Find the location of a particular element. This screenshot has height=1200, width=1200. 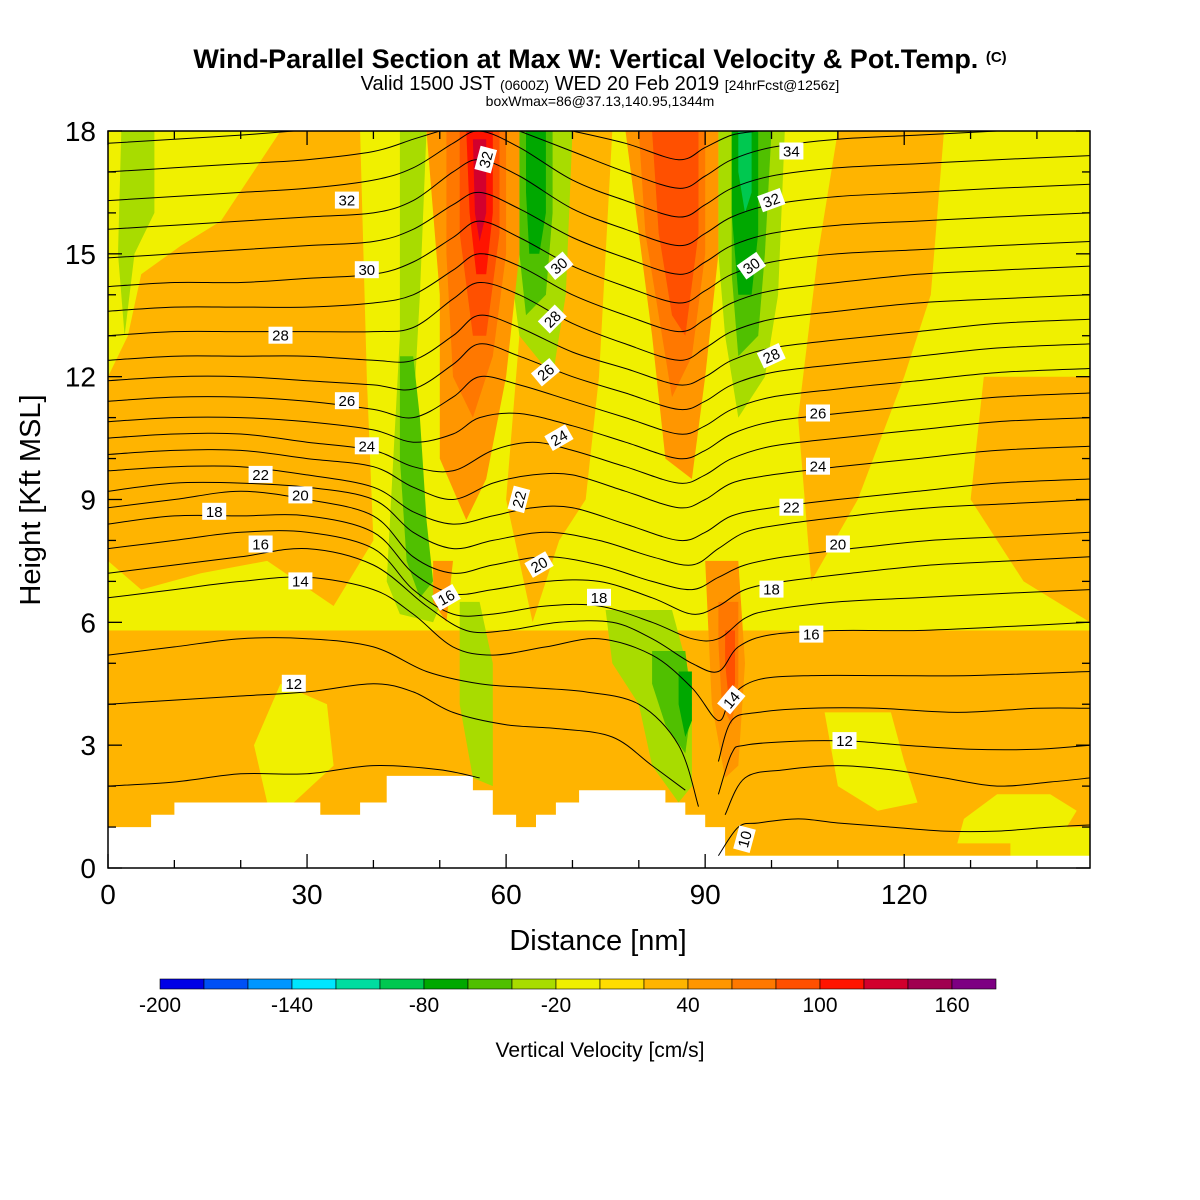

contour-label-26-30: 26 is located at coordinates (346, 401).